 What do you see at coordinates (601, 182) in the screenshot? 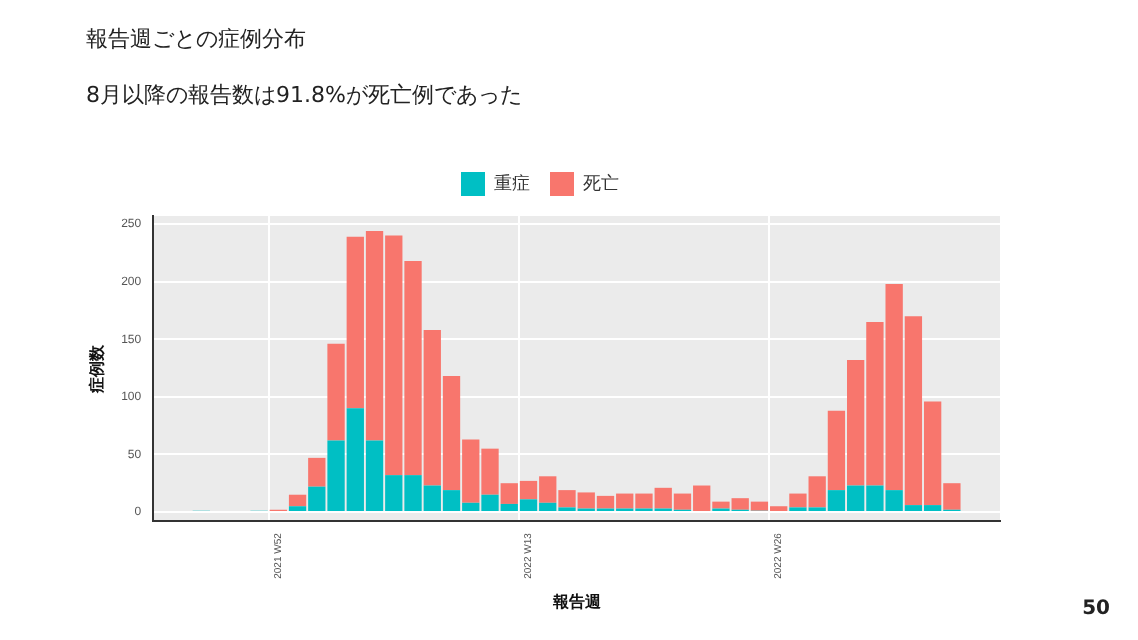
I see `legend-label: 死亡` at bounding box center [601, 182].